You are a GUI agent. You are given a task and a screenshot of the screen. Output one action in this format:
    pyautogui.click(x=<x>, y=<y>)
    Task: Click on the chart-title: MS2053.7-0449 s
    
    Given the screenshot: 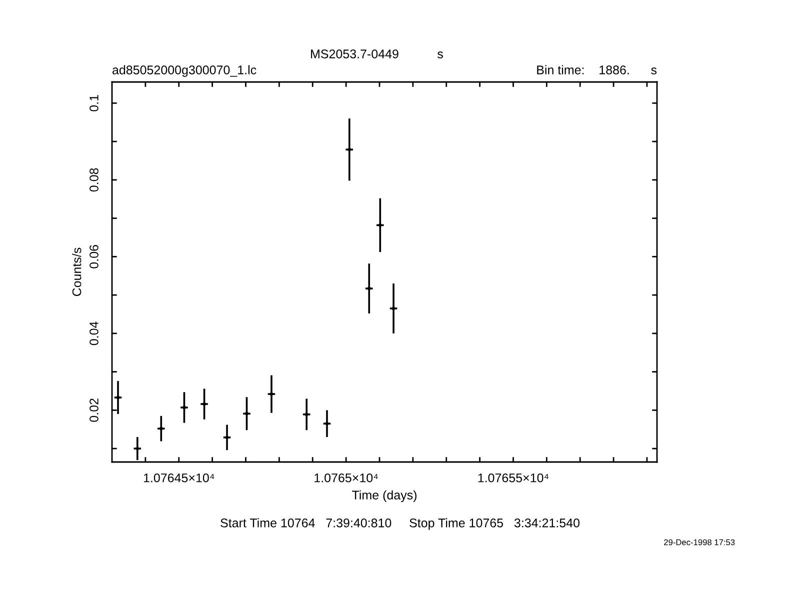 What is the action you would take?
    pyautogui.click(x=377, y=54)
    